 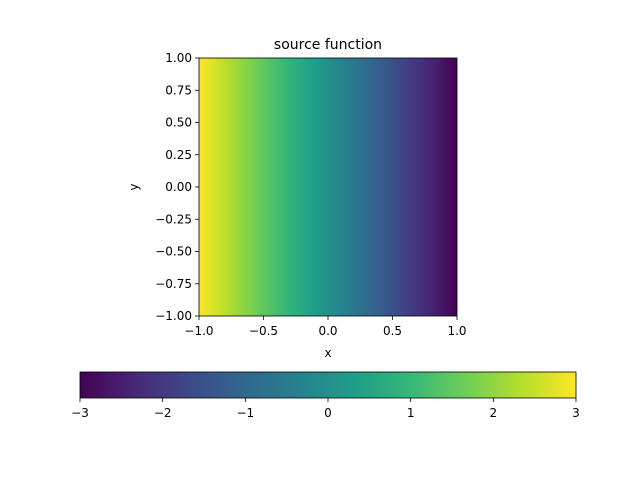 What do you see at coordinates (456, 331) in the screenshot?
I see `x-tick-label: 1.0` at bounding box center [456, 331].